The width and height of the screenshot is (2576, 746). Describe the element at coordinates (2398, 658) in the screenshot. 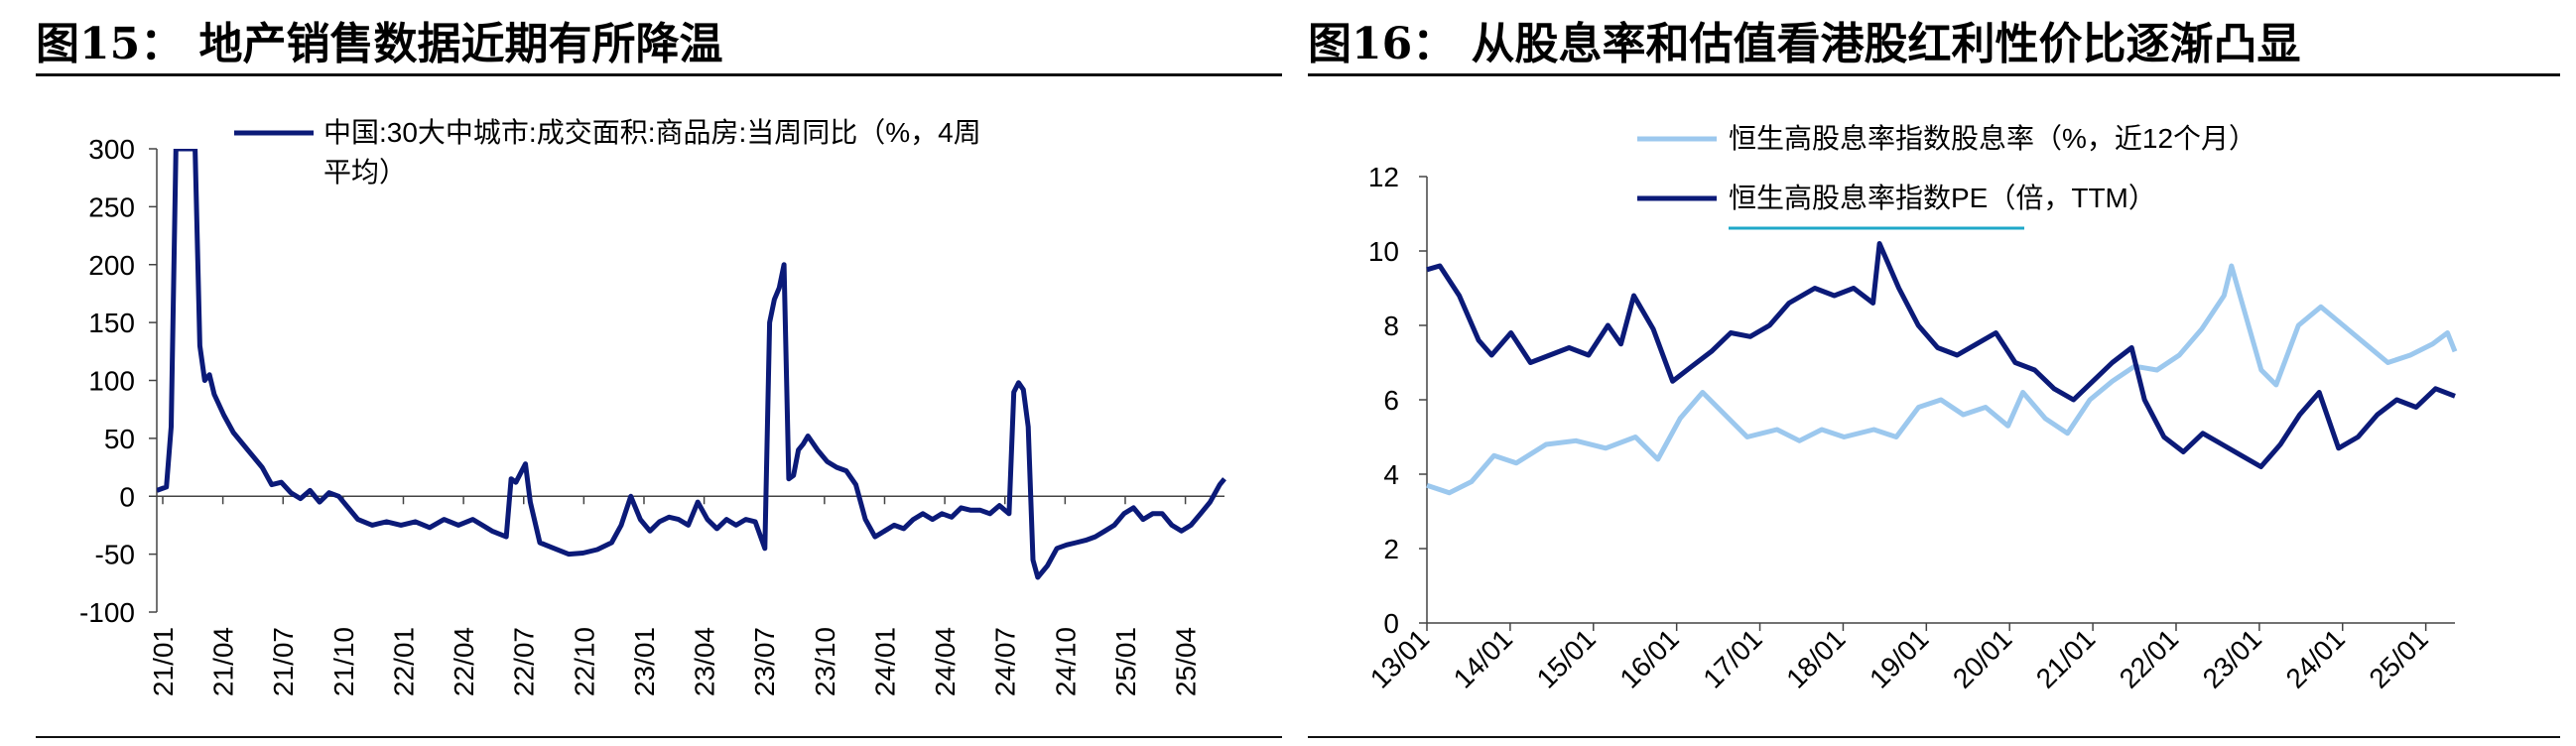

I see `right-x-tick-label: 25/01` at that location.